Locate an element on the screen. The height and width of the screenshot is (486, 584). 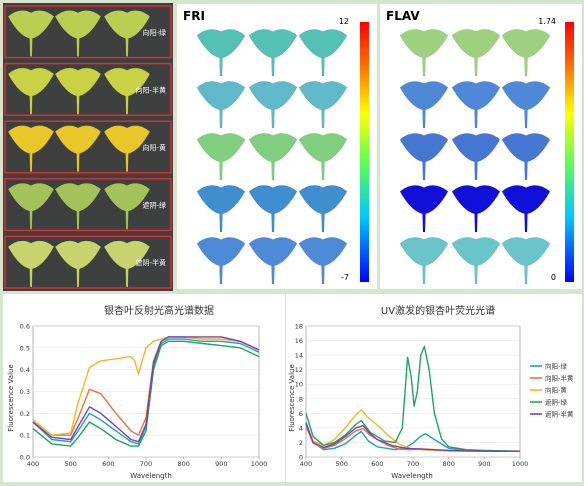
chart1-xlabel: Wavelength is located at coordinates (151, 476).